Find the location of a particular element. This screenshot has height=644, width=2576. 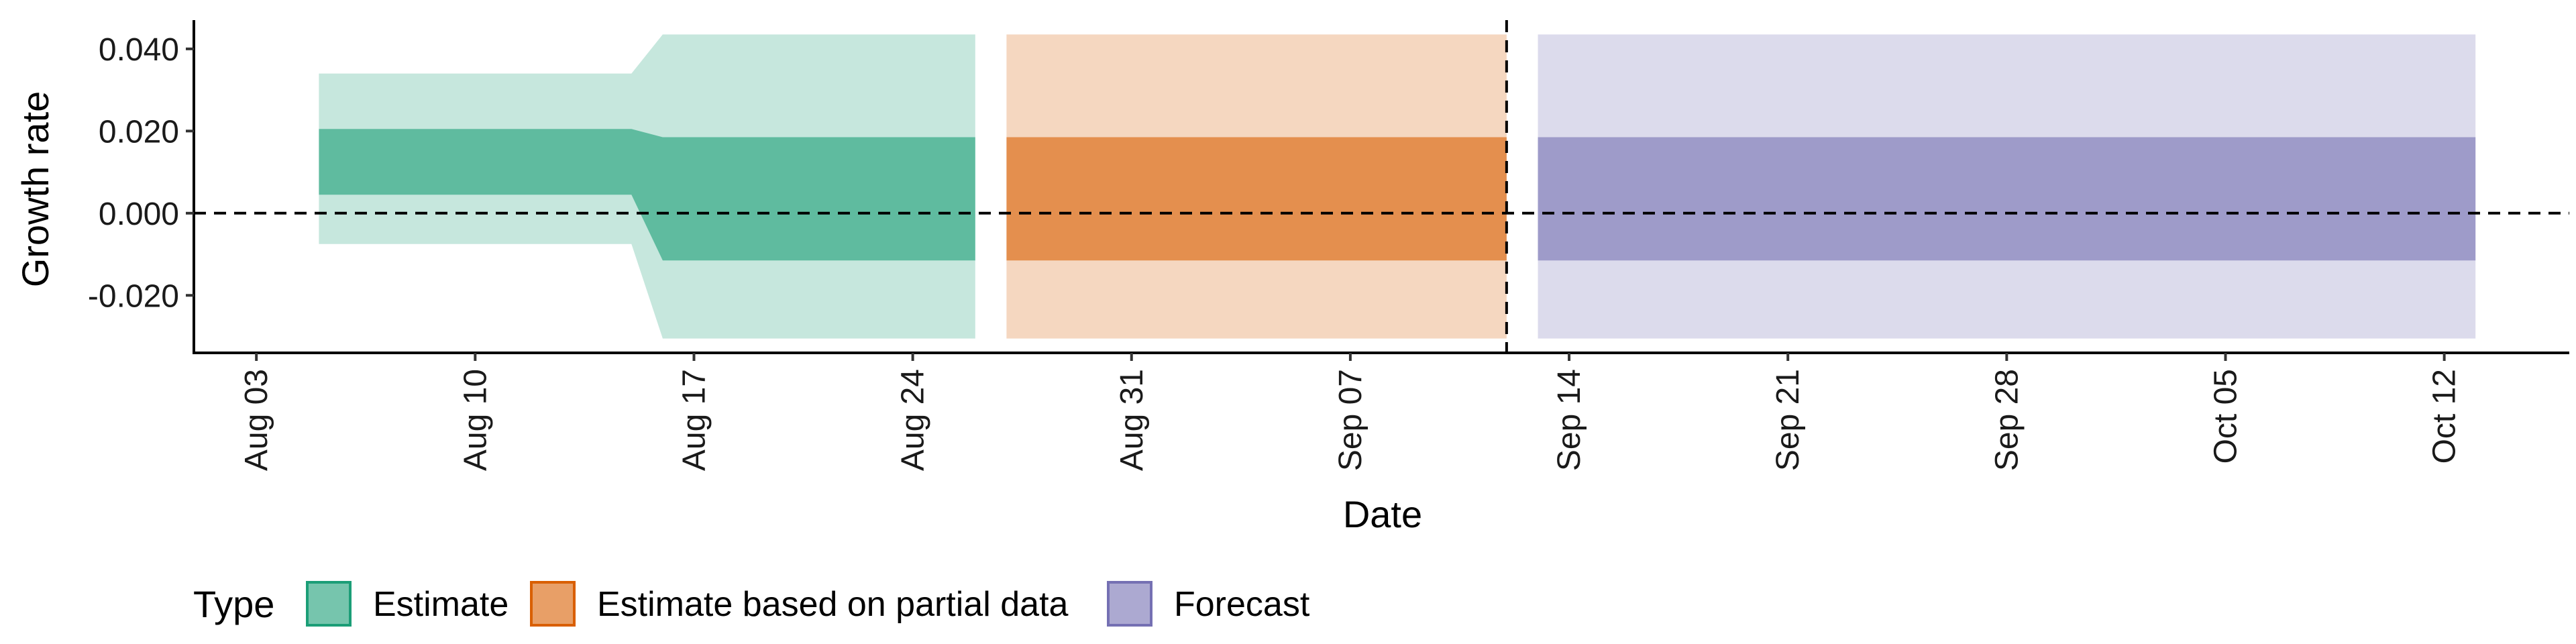

x-tick-label: Aug 03 is located at coordinates (256, 420).